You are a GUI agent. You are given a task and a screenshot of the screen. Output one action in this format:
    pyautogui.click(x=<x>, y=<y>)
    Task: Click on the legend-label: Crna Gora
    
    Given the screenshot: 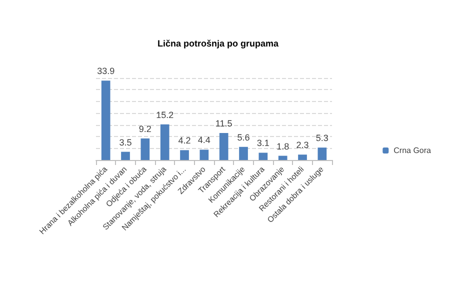 What is the action you would take?
    pyautogui.click(x=413, y=150)
    